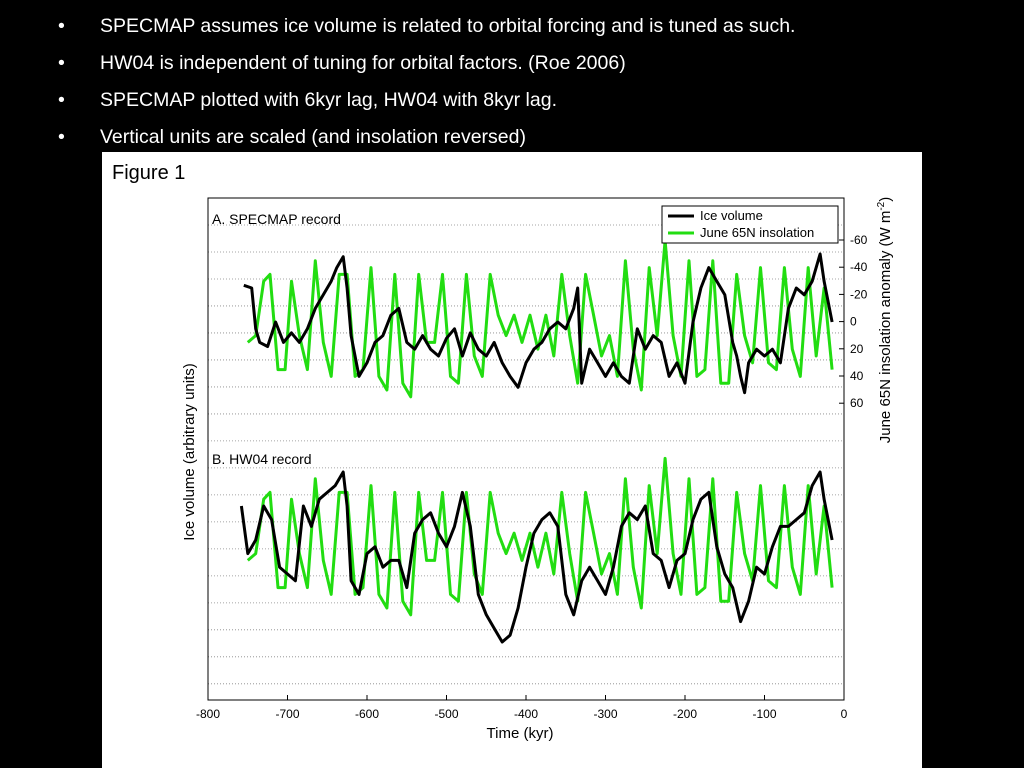  Describe the element at coordinates (367, 714) in the screenshot. I see `x-tick-label: -600` at that location.